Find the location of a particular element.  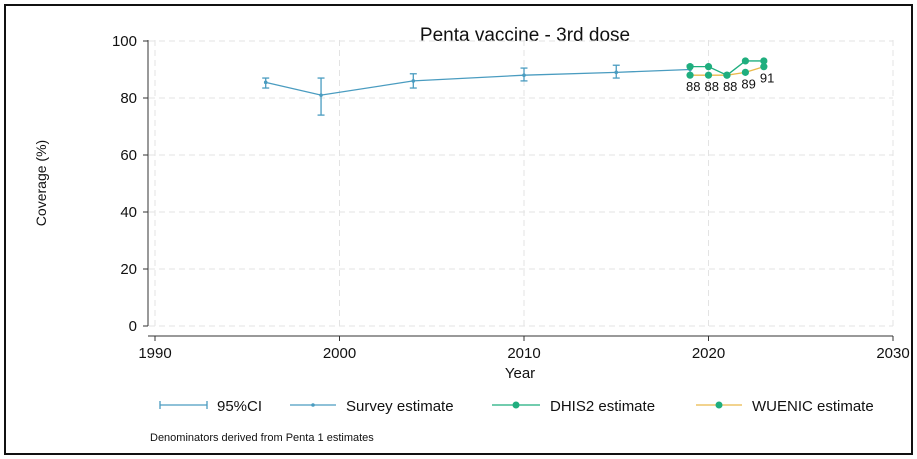

x-tick-label: 2030 is located at coordinates (892, 353).